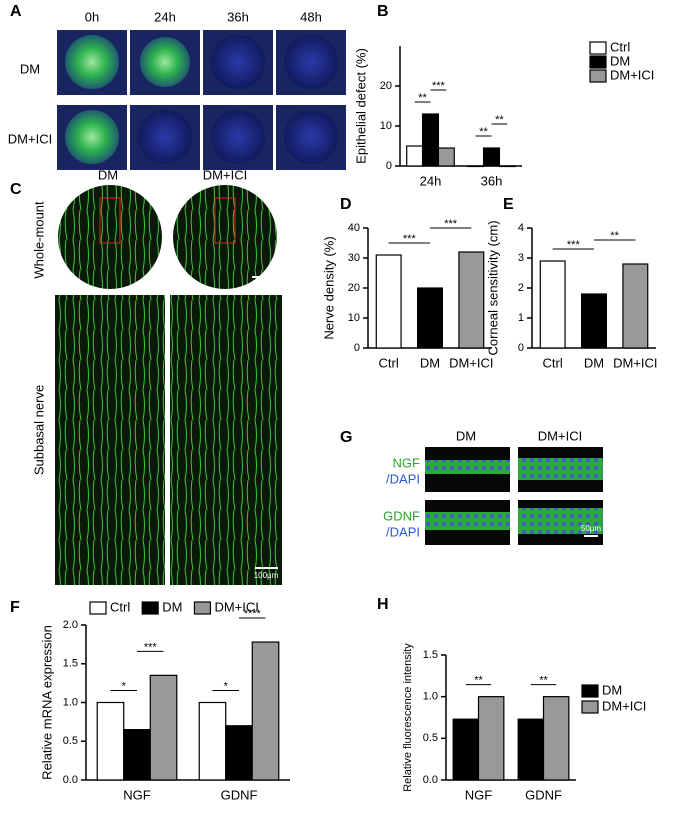 The image size is (685, 827). Describe the element at coordinates (46, 702) in the screenshot. I see `y-axis-label: Relative mRNA expression` at that location.